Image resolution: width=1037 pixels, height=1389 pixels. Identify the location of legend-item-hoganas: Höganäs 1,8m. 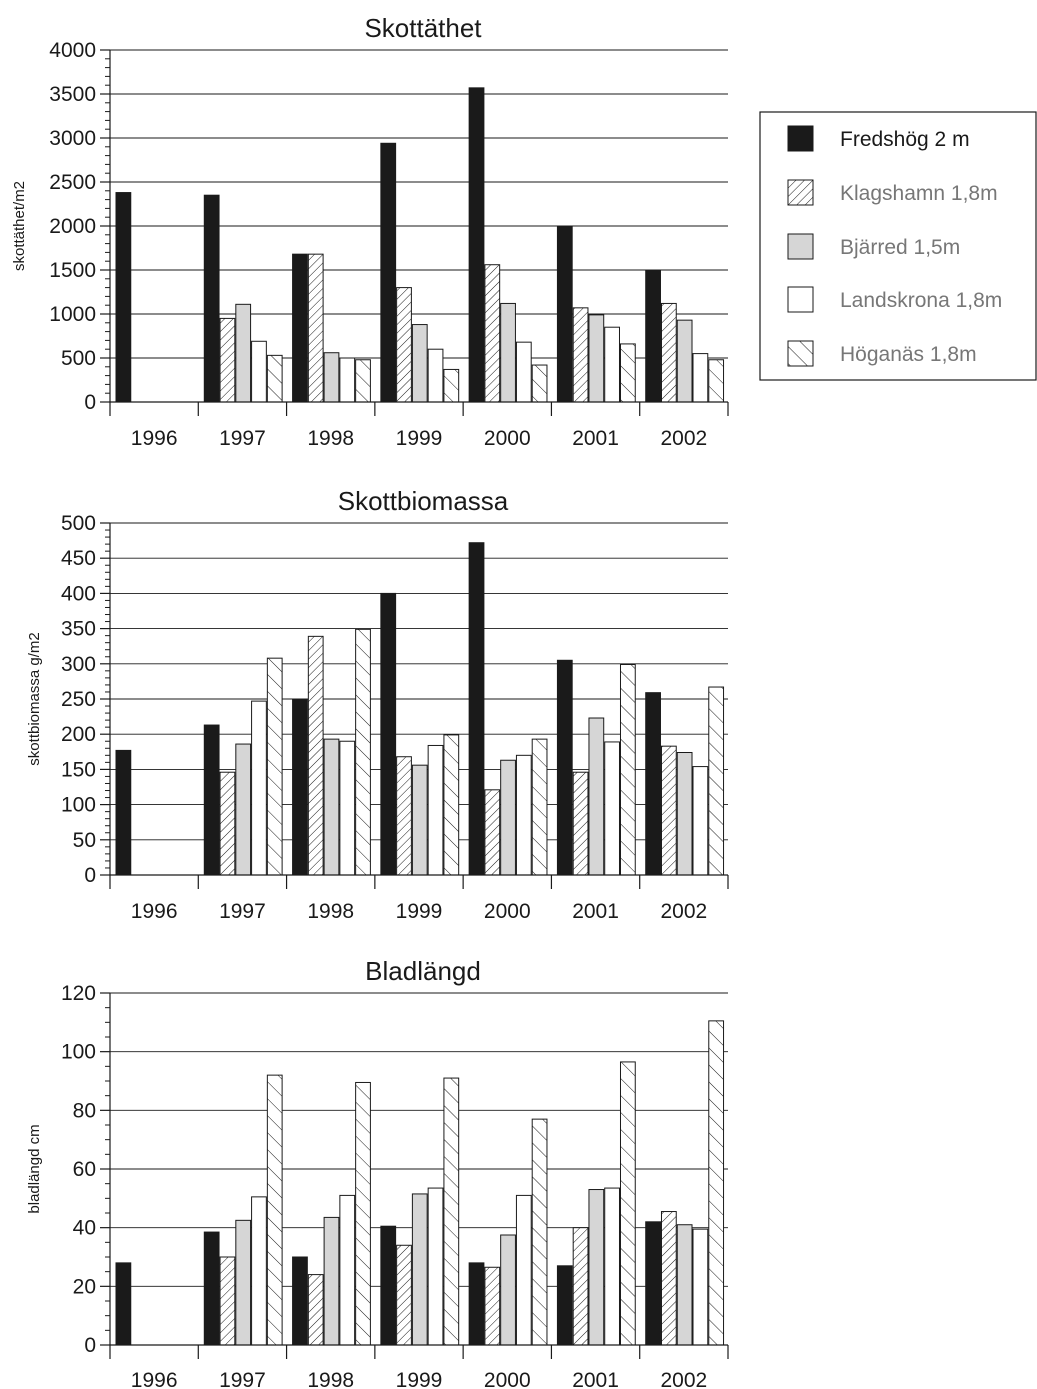
(882, 353).